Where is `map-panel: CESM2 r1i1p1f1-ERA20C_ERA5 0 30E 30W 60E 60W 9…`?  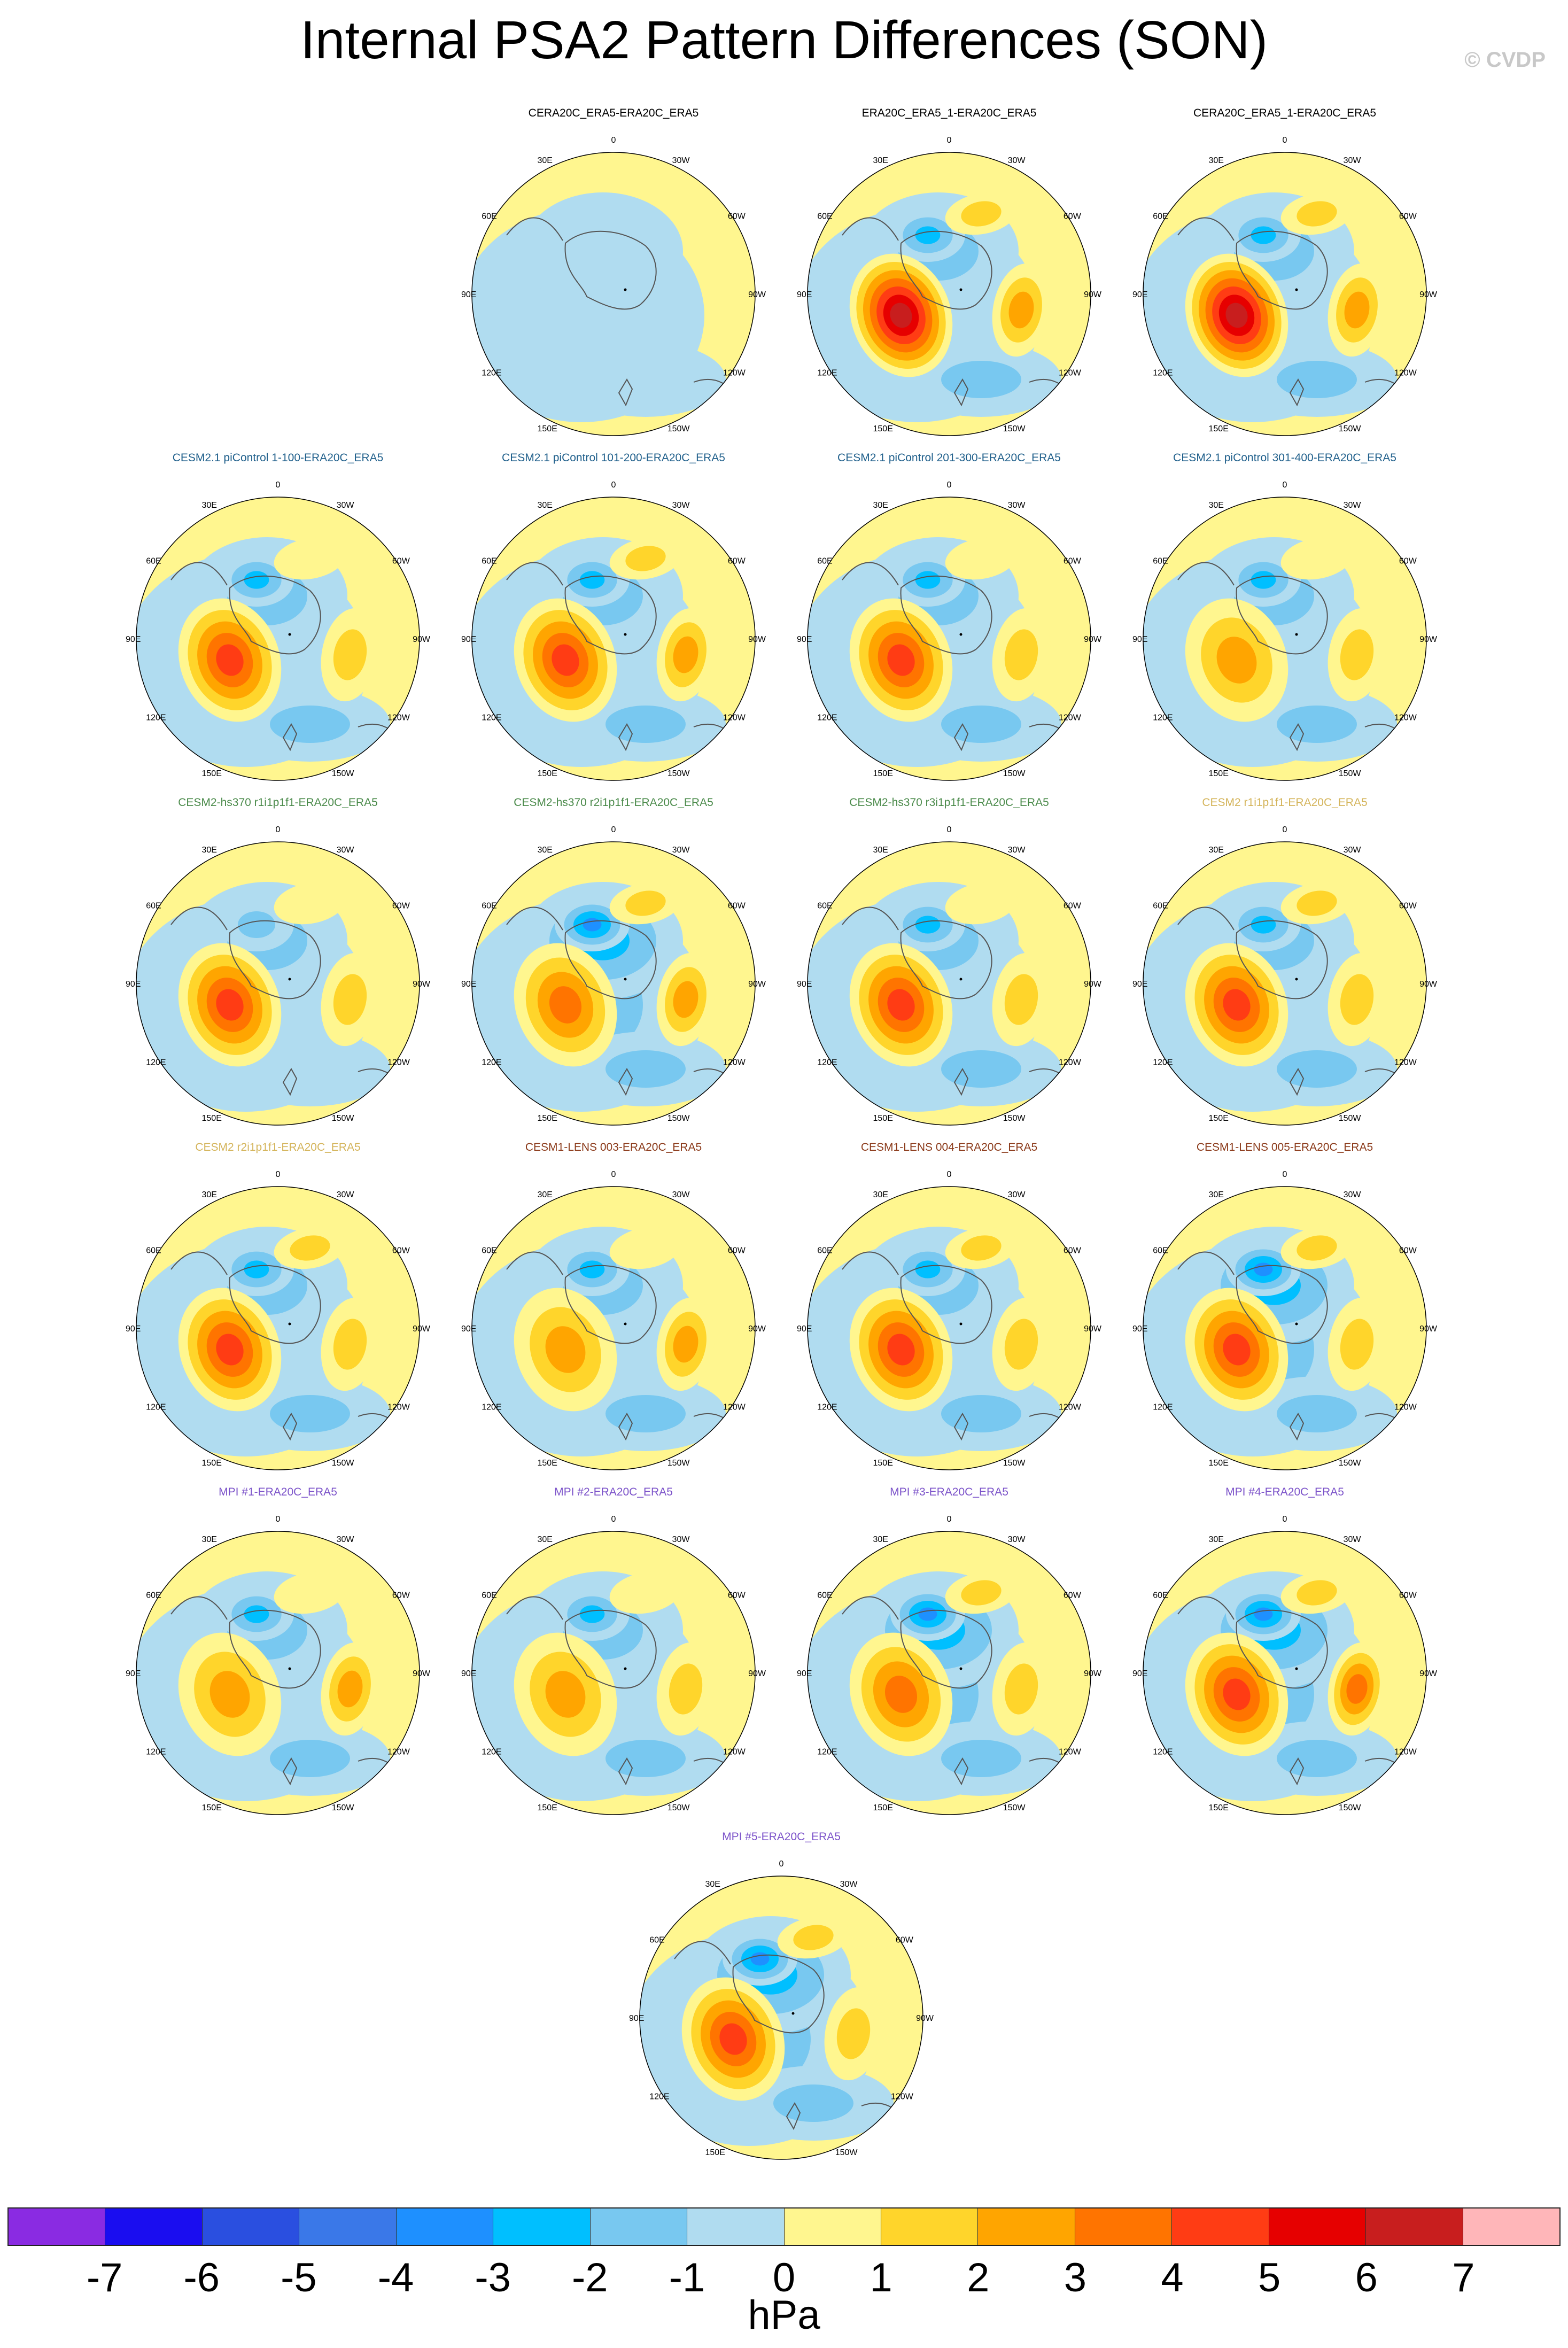
map-panel: CESM2 r1i1p1f1-ERA20C_ERA5 0 30E 30W 60E 60W 9… is located at coordinates (1285, 962).